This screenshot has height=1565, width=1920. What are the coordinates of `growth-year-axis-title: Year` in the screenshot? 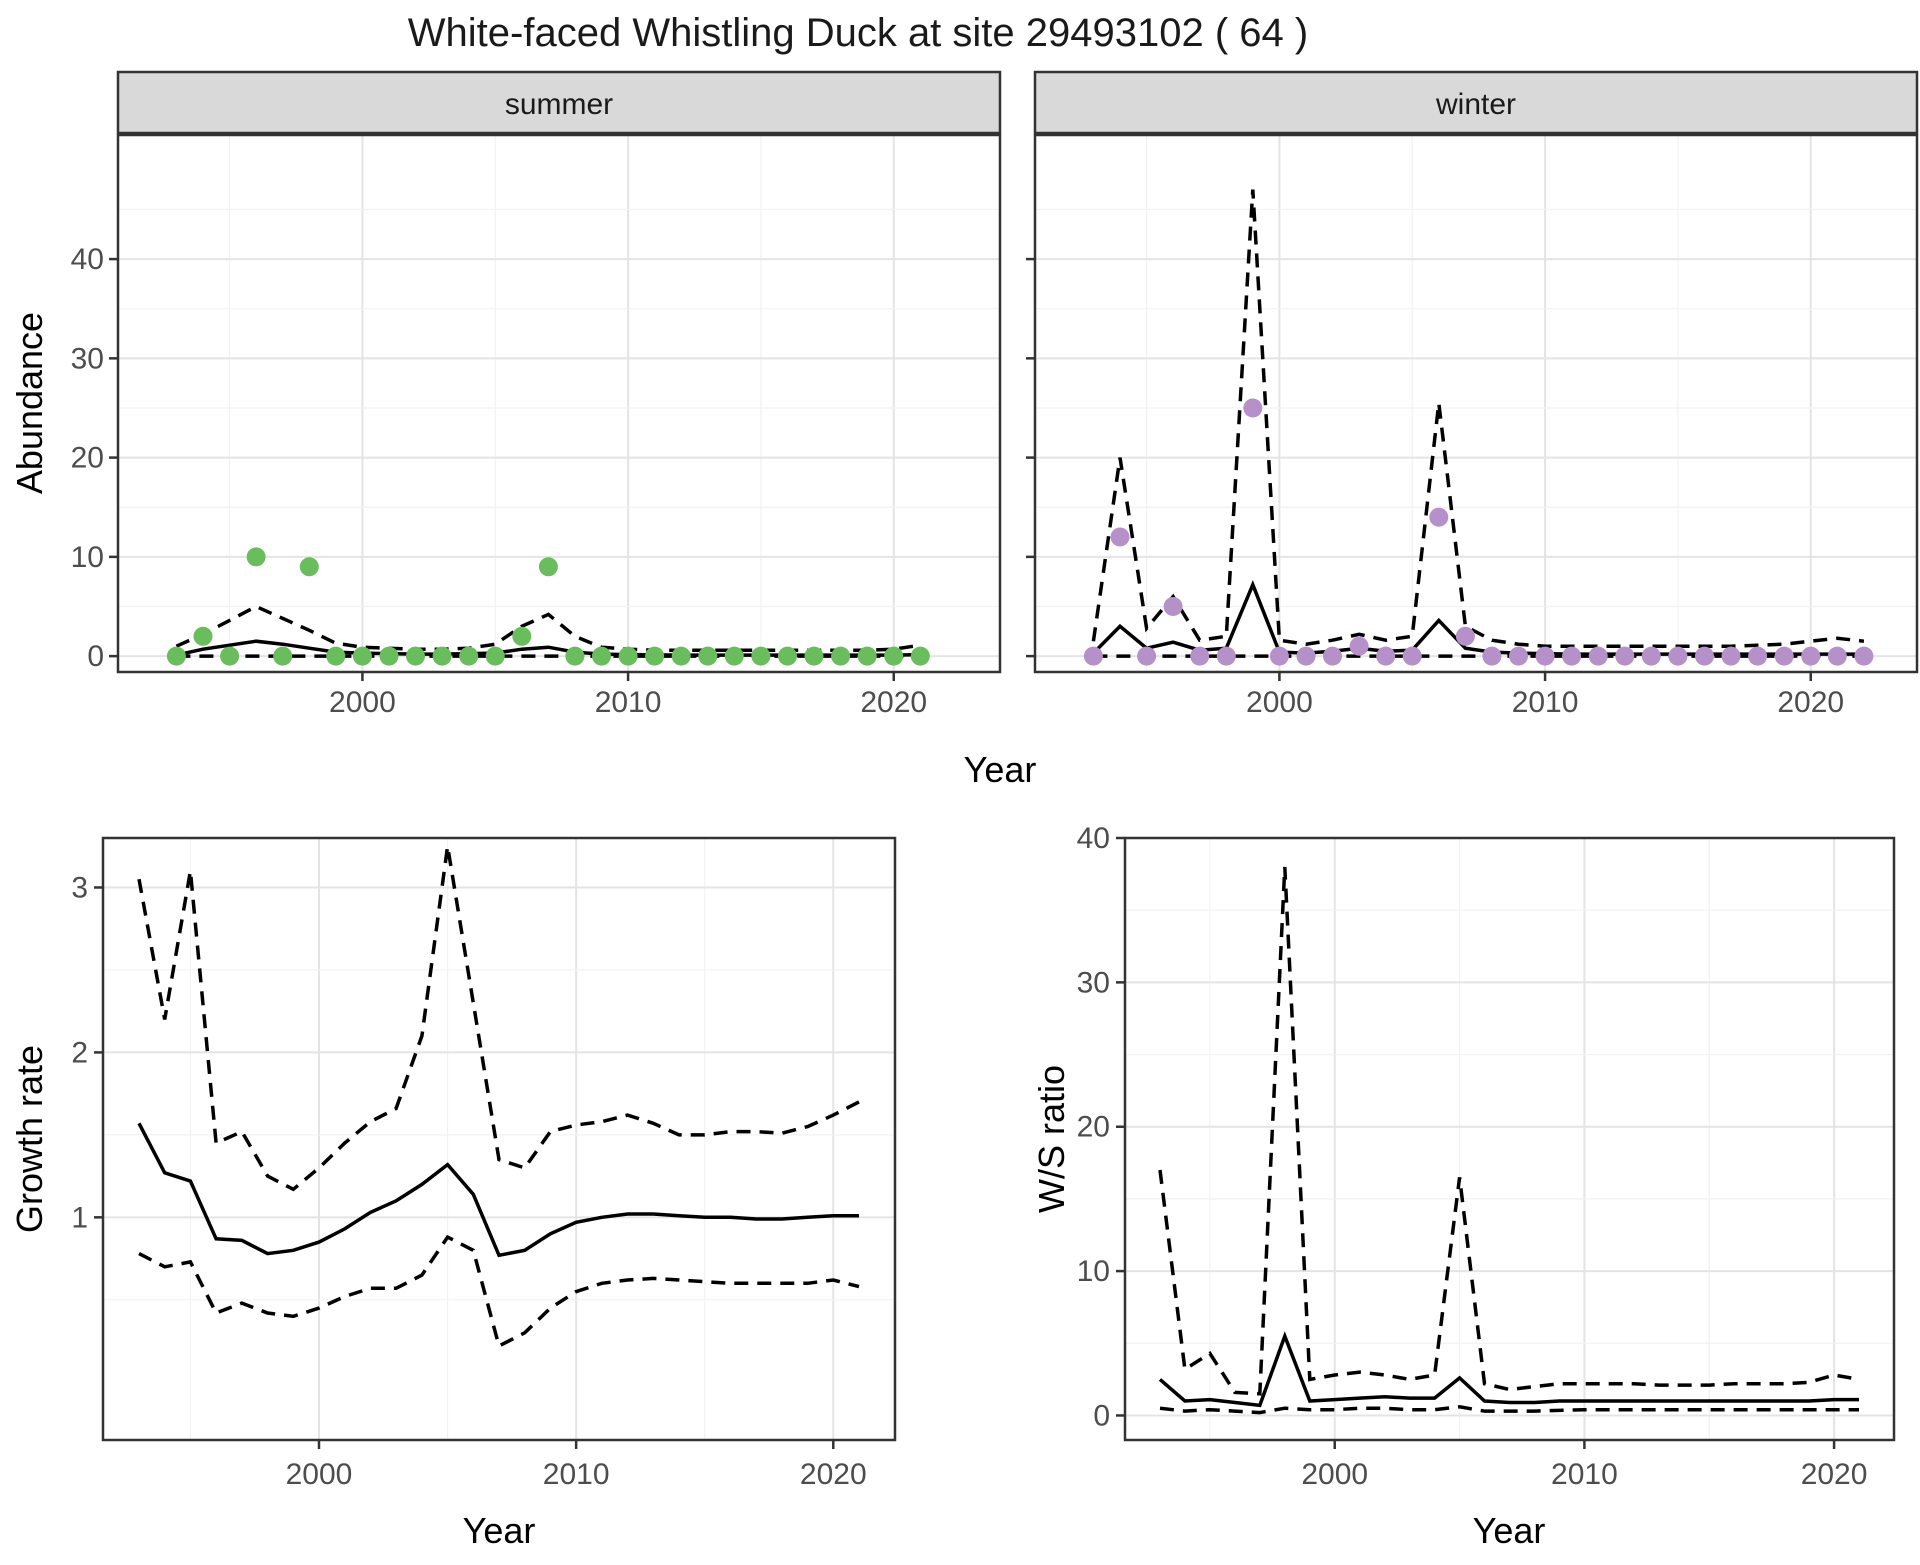 It's located at (499, 1530).